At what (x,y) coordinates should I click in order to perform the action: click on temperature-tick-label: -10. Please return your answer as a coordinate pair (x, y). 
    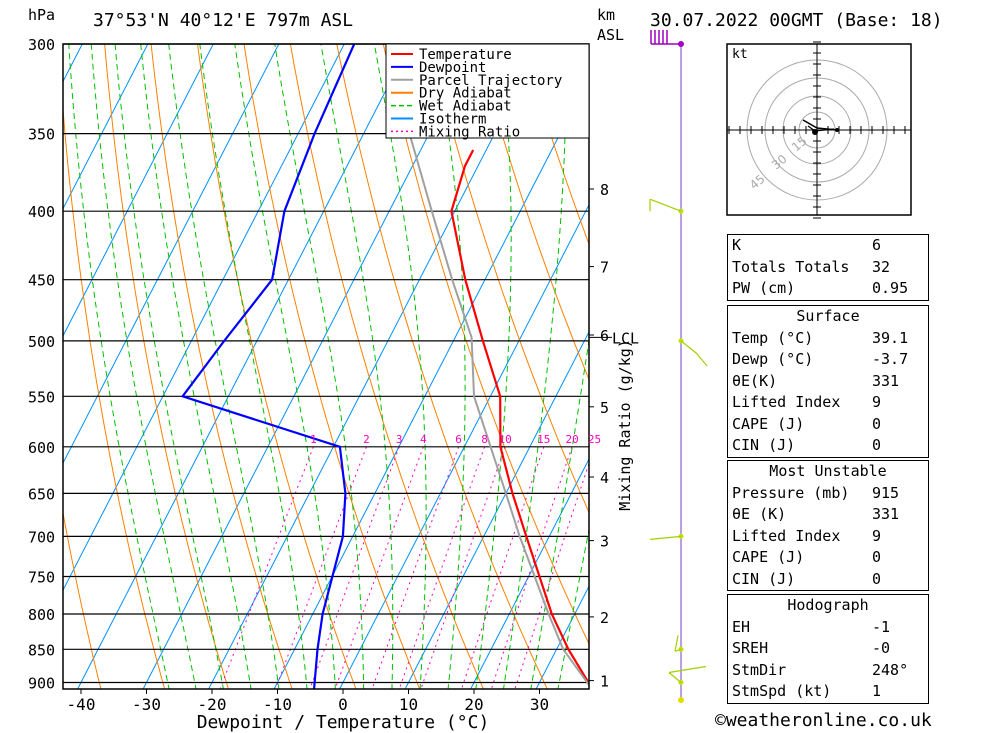
    Looking at the image, I should click on (277, 704).